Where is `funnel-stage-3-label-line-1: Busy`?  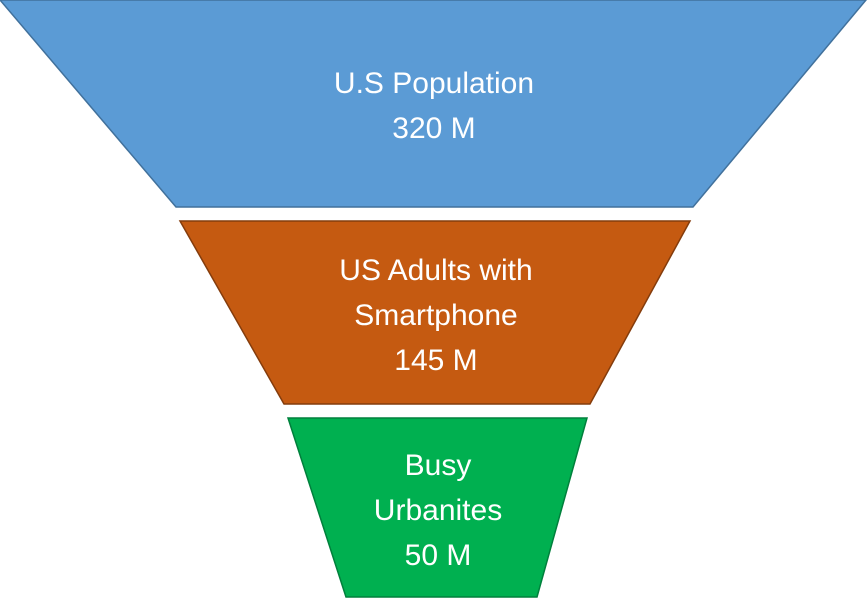 funnel-stage-3-label-line-1: Busy is located at coordinates (438, 465).